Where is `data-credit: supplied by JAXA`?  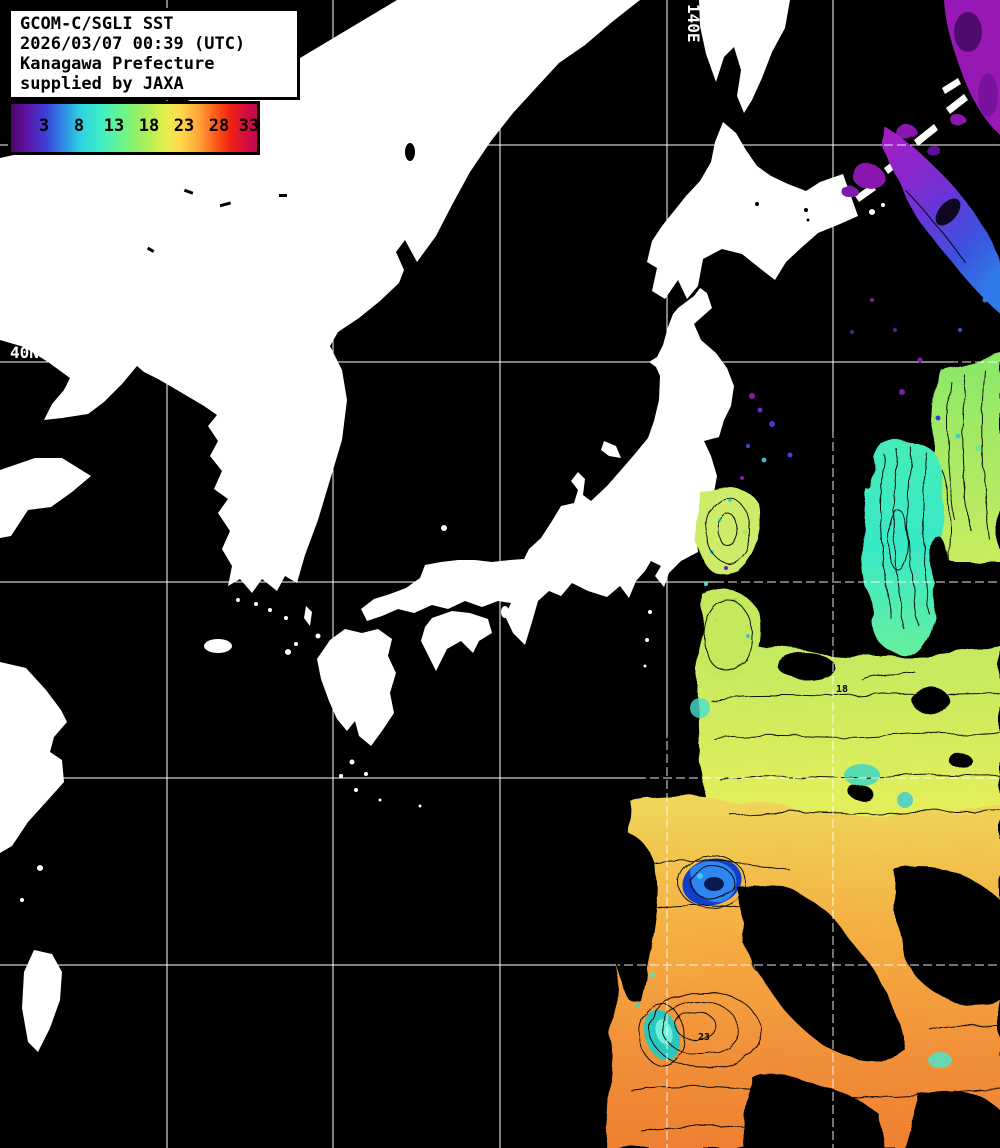
data-credit: supplied by JAXA is located at coordinates (102, 84).